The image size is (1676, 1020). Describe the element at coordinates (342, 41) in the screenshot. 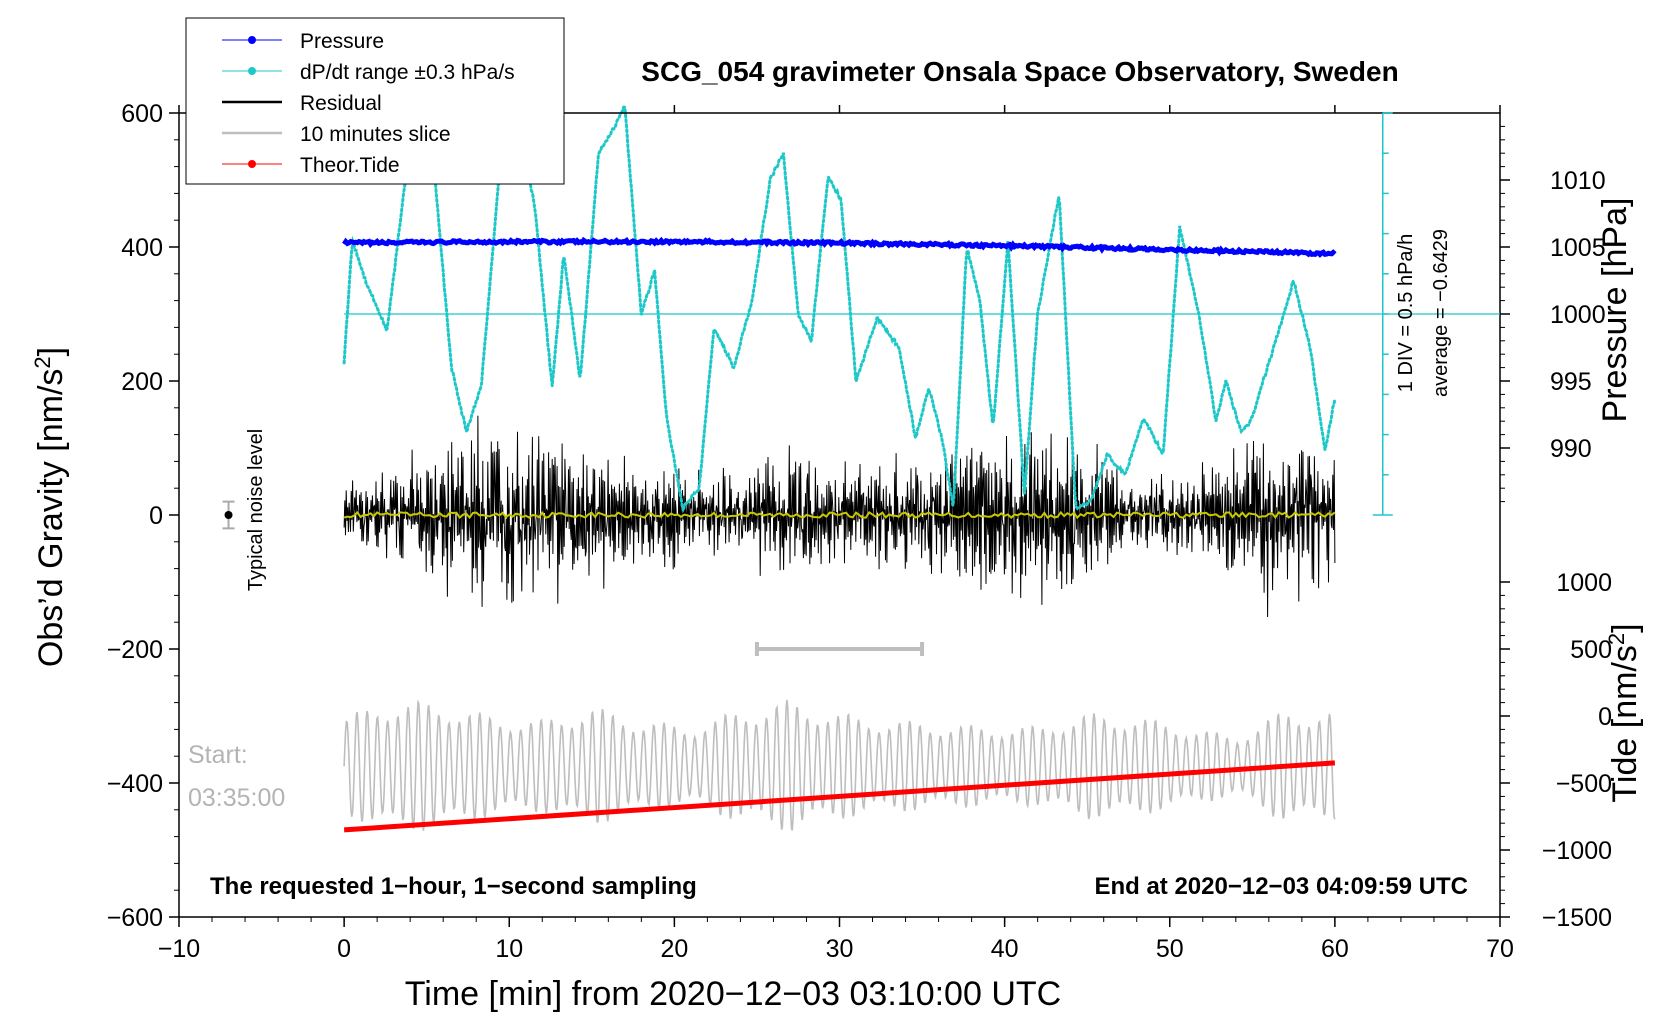

I see `legend-label-pressure: Pressure` at that location.